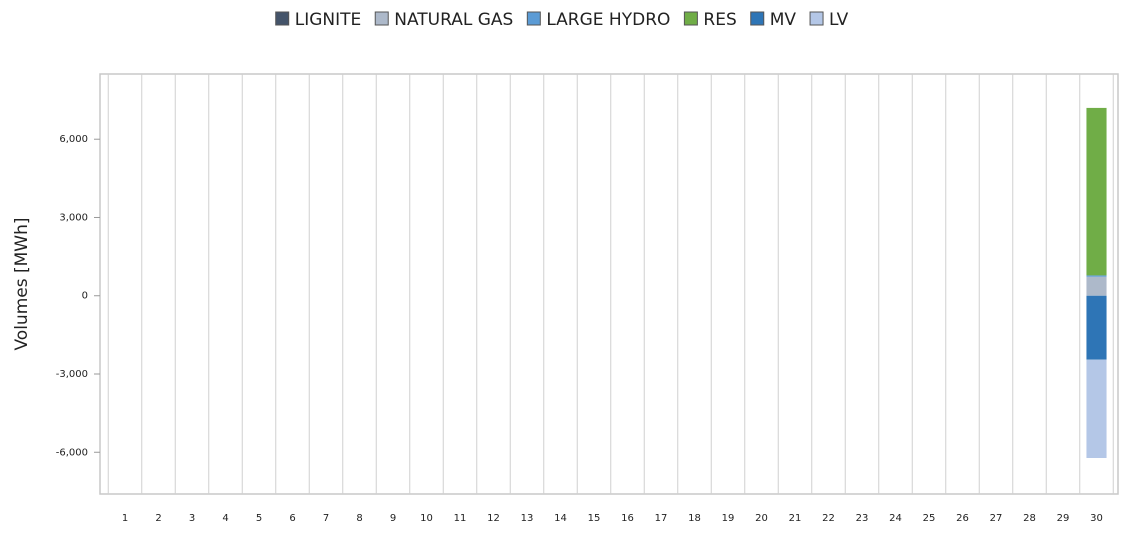  What do you see at coordinates (493, 518) in the screenshot?
I see `x-tick-label: 12` at bounding box center [493, 518].